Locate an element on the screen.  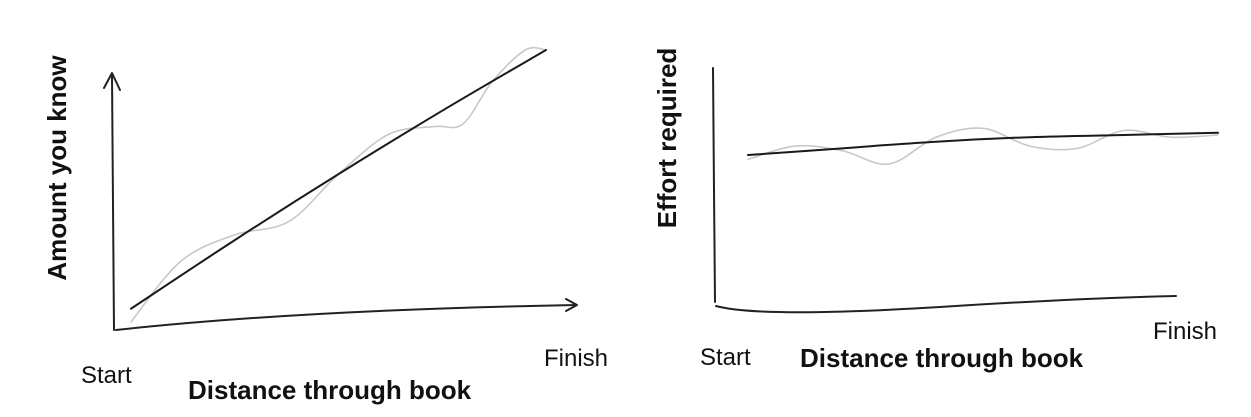
y-axis-label: Amount you know is located at coordinates (57, 168).